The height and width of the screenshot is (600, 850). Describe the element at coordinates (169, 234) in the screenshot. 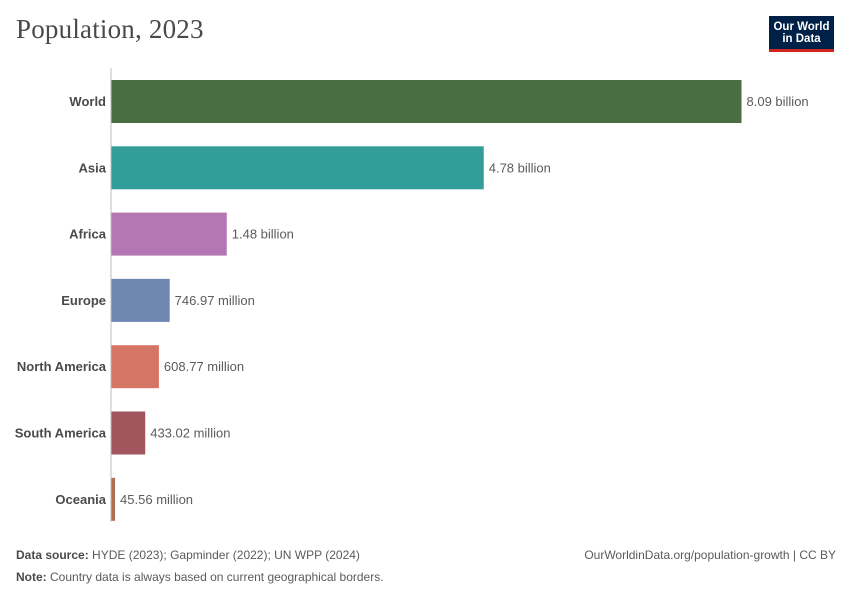

I see `bar-africa` at that location.